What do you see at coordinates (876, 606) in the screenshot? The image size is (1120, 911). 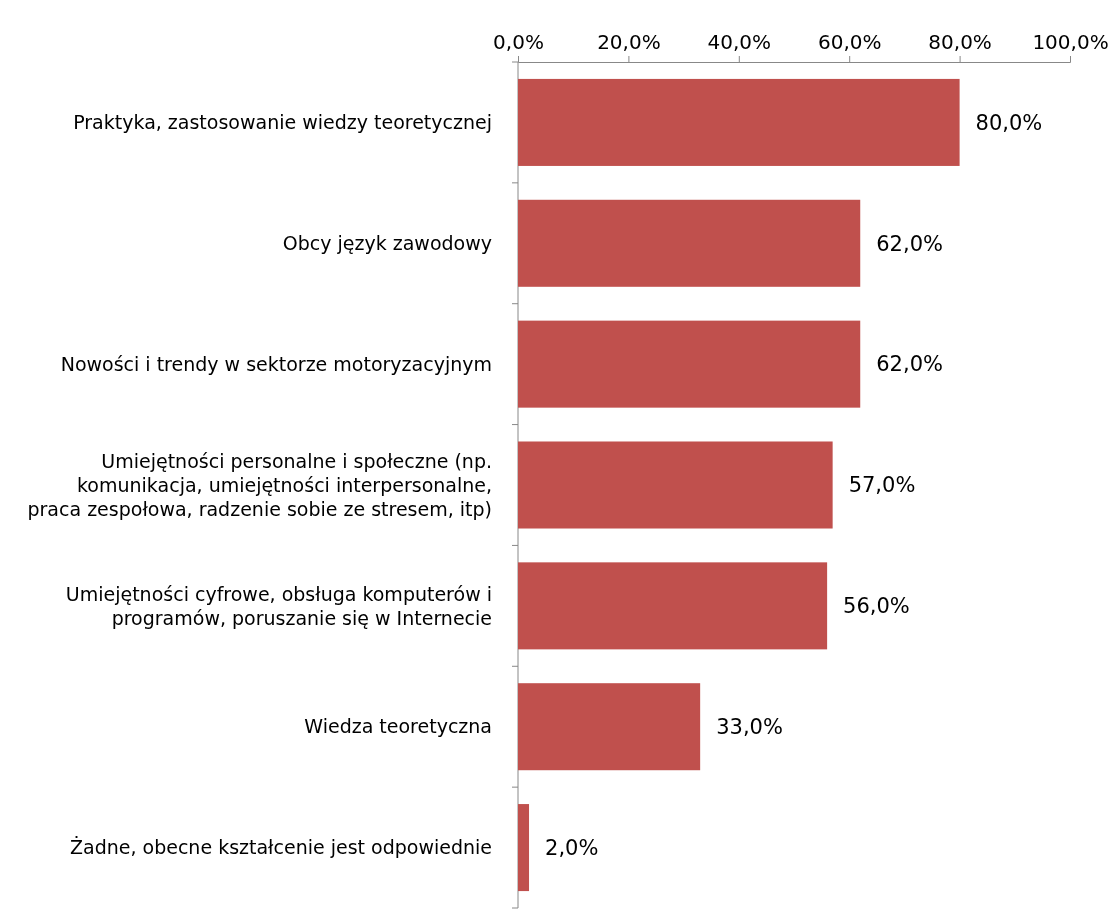 I see `data-label: 56,0%` at bounding box center [876, 606].